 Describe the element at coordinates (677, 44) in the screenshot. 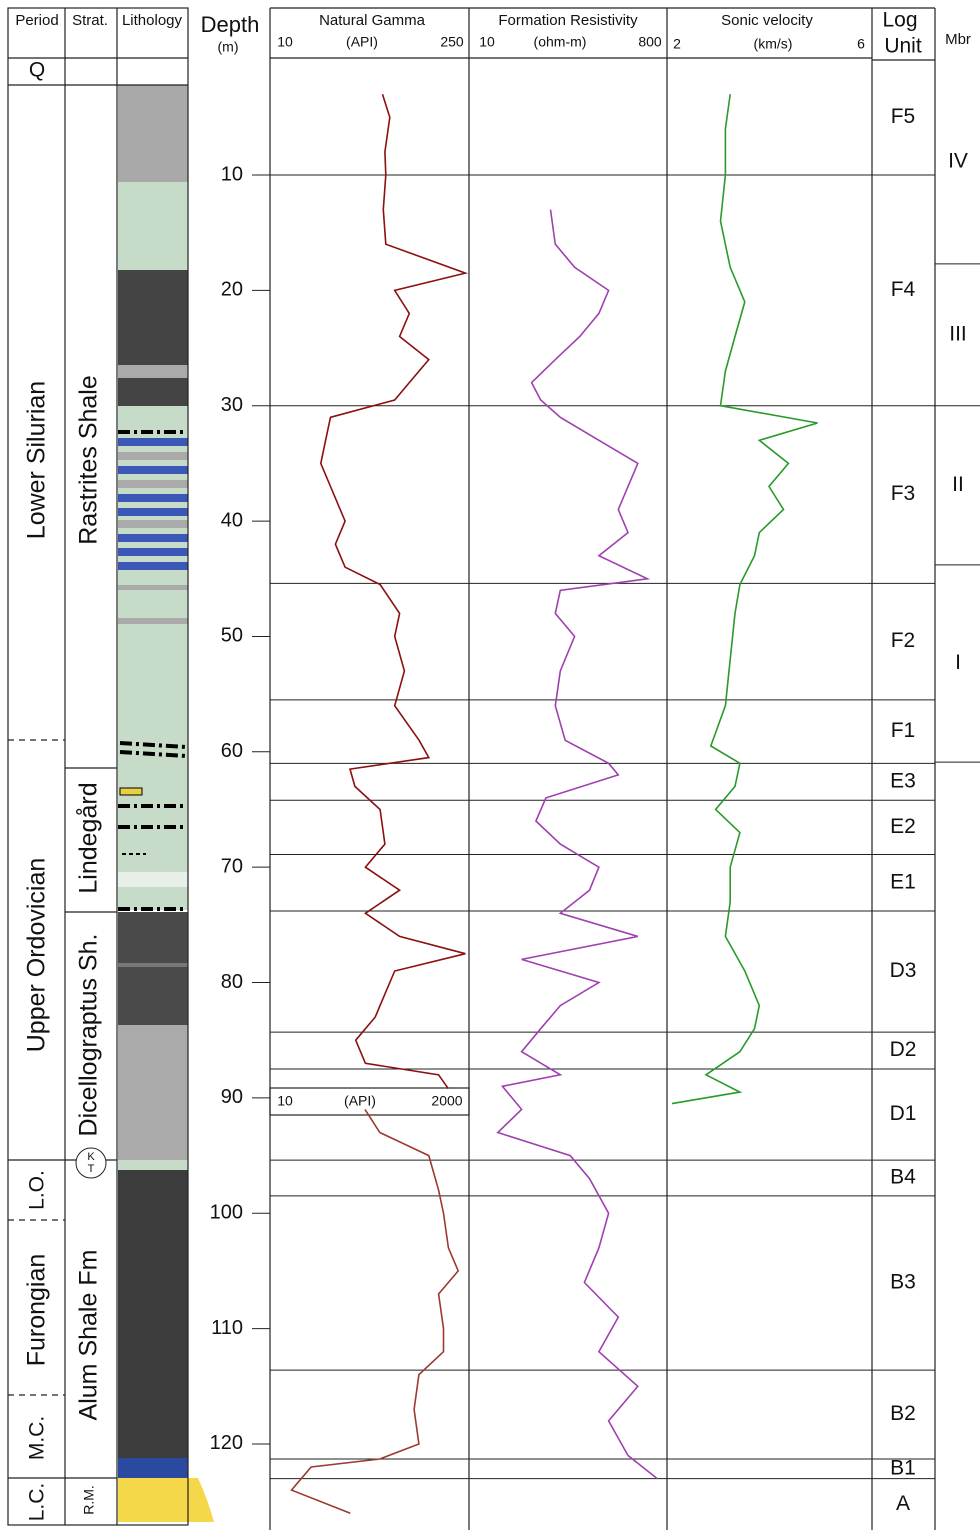

I see `scale-label: 2` at that location.